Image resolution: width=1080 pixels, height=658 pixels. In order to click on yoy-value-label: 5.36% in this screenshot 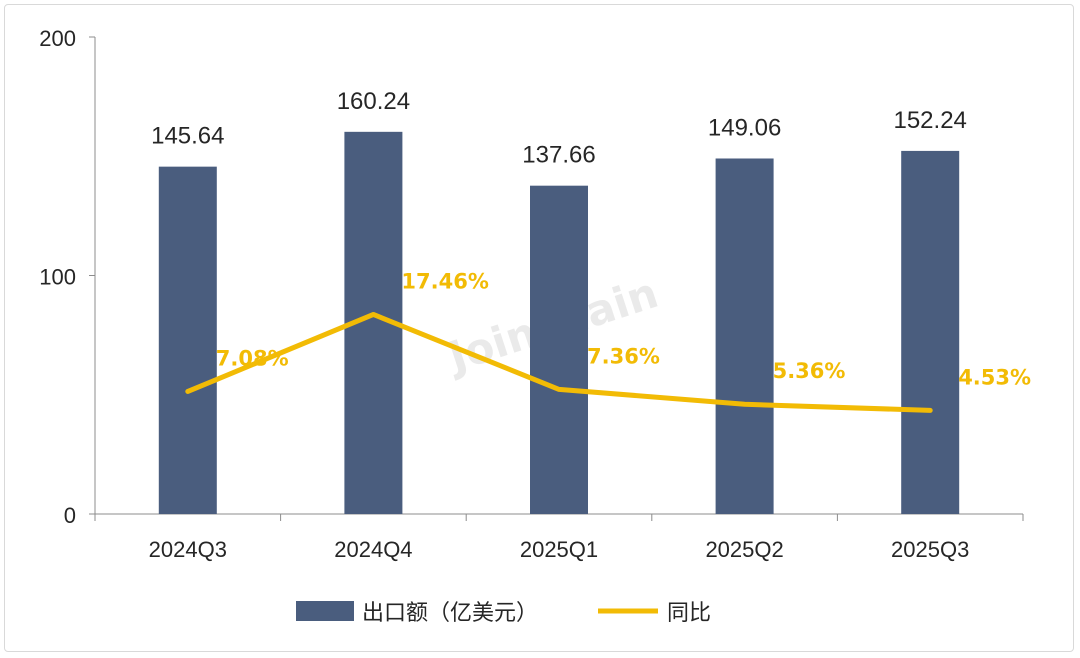, I will do `click(809, 371)`.